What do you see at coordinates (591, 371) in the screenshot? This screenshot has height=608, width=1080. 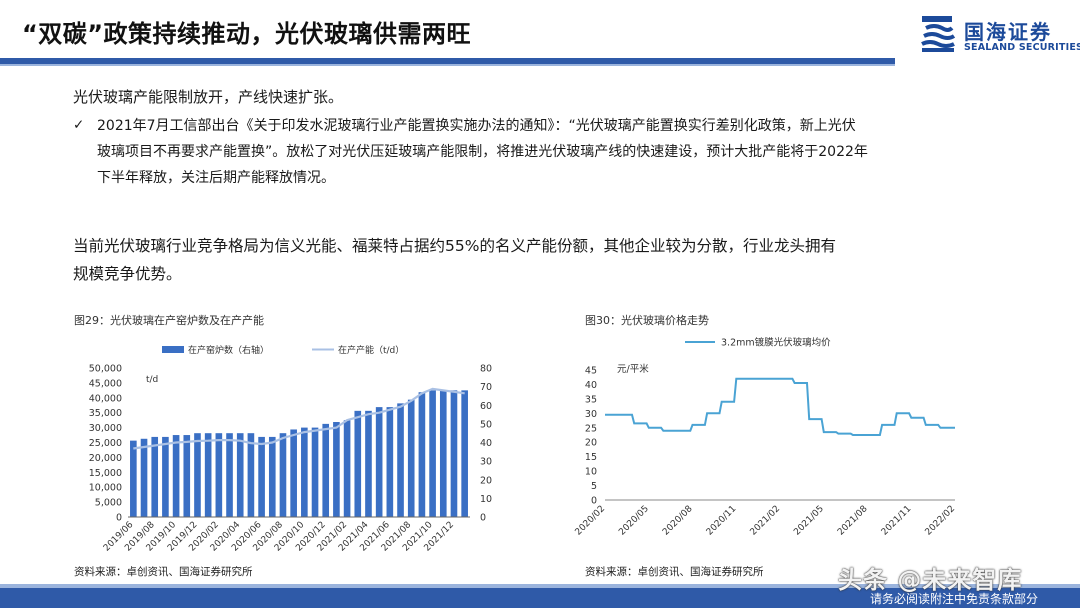 I see `y-tick-label: 45` at bounding box center [591, 371].